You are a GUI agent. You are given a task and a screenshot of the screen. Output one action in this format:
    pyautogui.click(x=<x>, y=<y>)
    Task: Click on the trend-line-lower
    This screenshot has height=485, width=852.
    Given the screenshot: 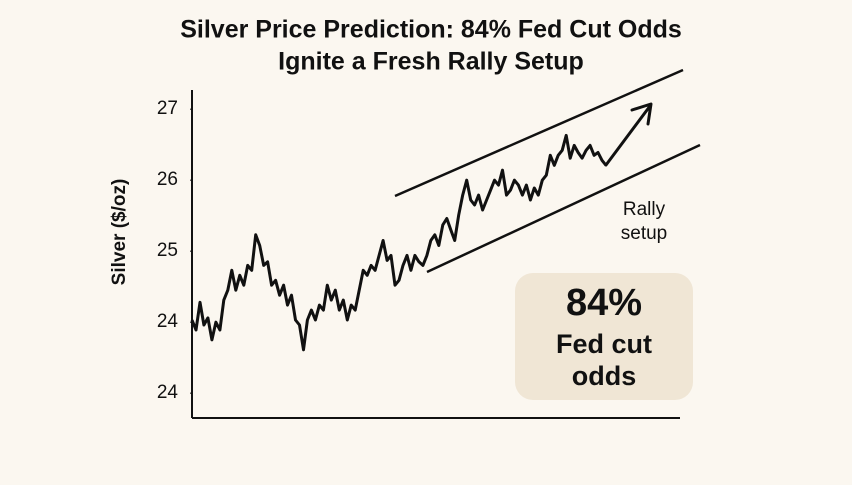 What is the action you would take?
    pyautogui.click(x=563, y=208)
    